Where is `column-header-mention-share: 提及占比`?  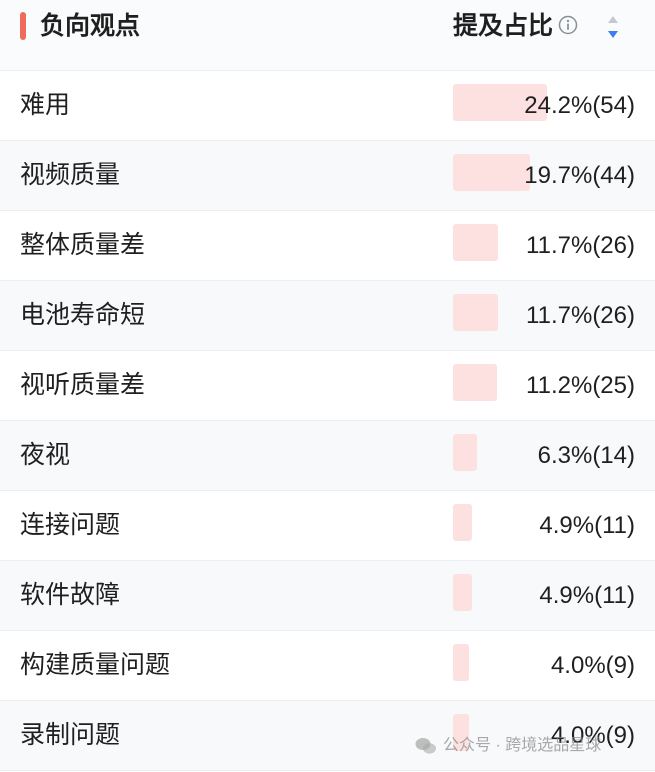
column-header-mention-share: 提及占比 is located at coordinates (503, 26).